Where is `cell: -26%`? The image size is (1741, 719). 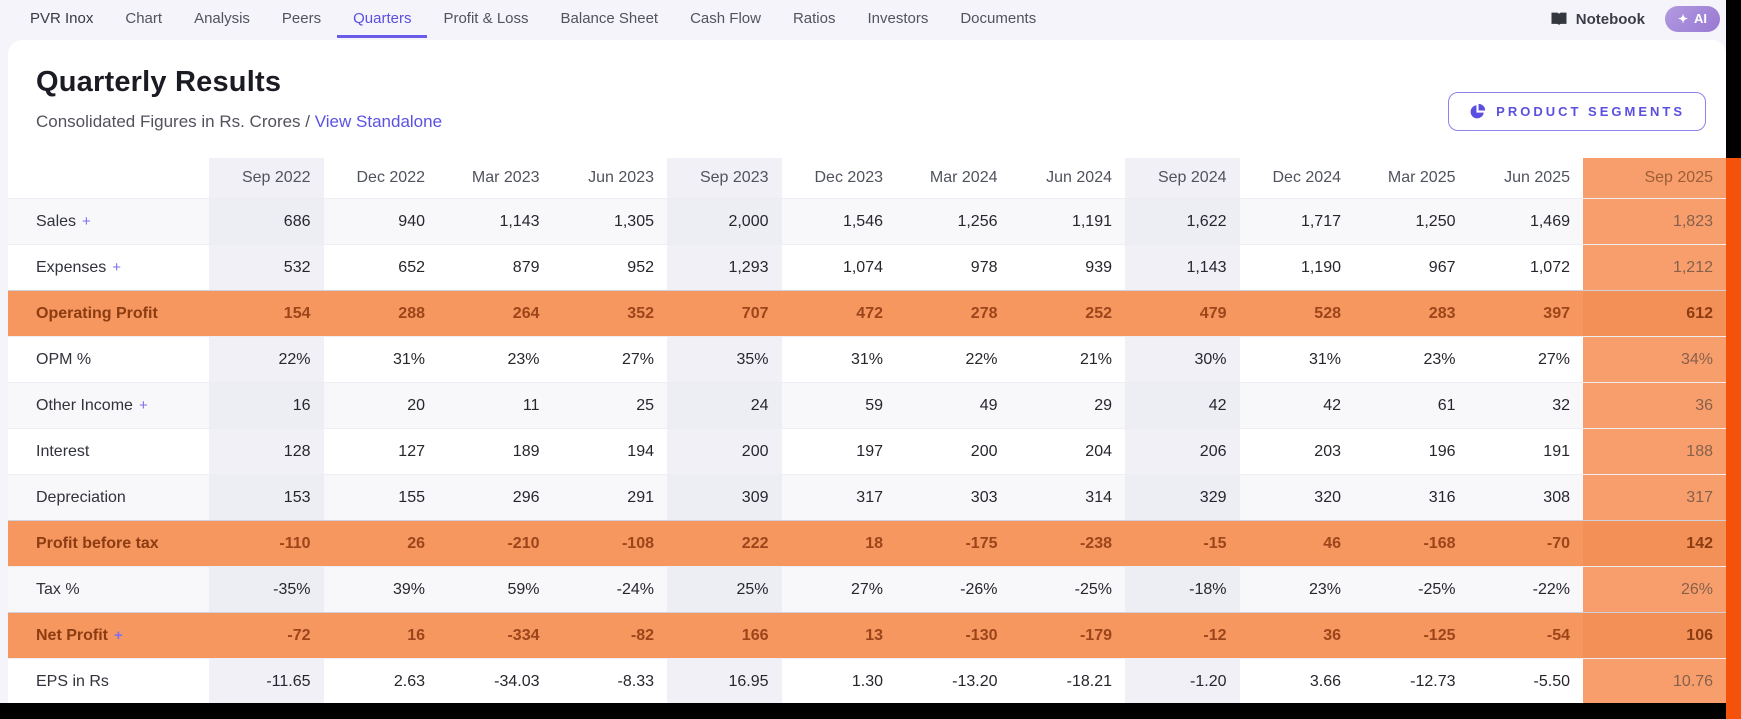
cell: -26% is located at coordinates (953, 589).